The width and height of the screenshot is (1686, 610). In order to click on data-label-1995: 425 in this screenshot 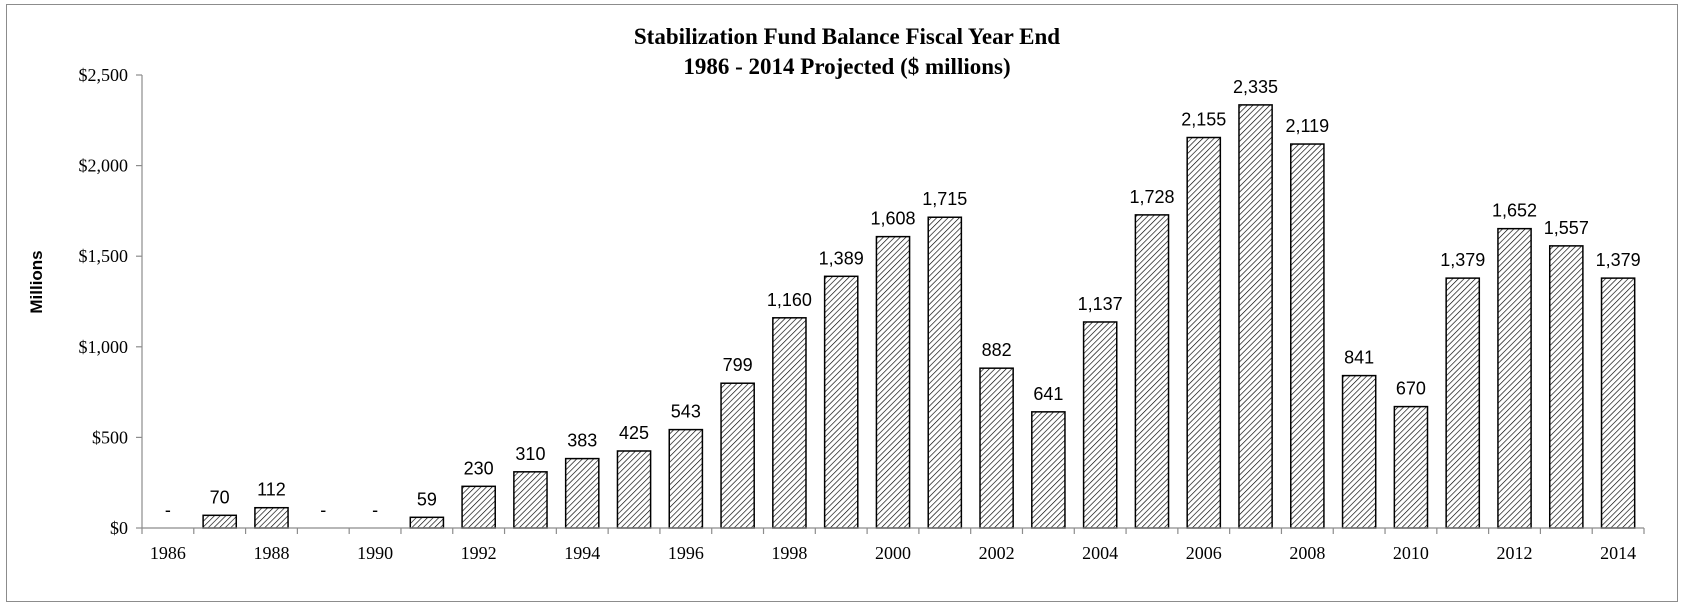, I will do `click(634, 433)`.